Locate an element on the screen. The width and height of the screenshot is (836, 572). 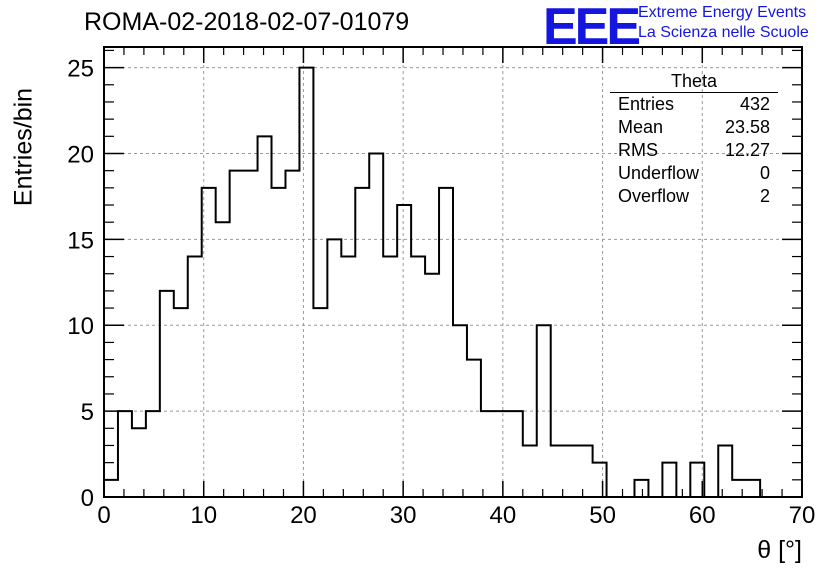
stats-value: 2 is located at coordinates (764, 196).